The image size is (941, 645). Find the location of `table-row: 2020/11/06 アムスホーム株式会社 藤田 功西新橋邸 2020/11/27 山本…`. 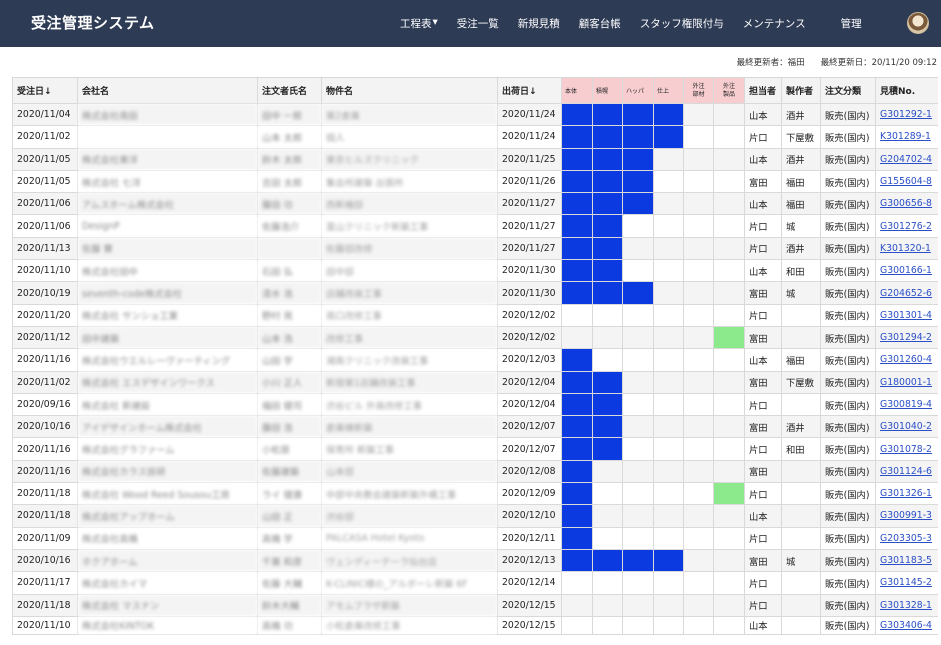

table-row: 2020/11/06 アムスホーム株式会社 藤田 功西新橋邸 2020/11/27 山本… is located at coordinates (475, 204).